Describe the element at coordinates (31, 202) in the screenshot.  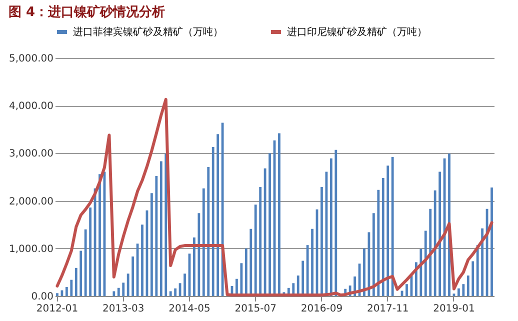
I see `y-tick-label: 2,000.00` at that location.